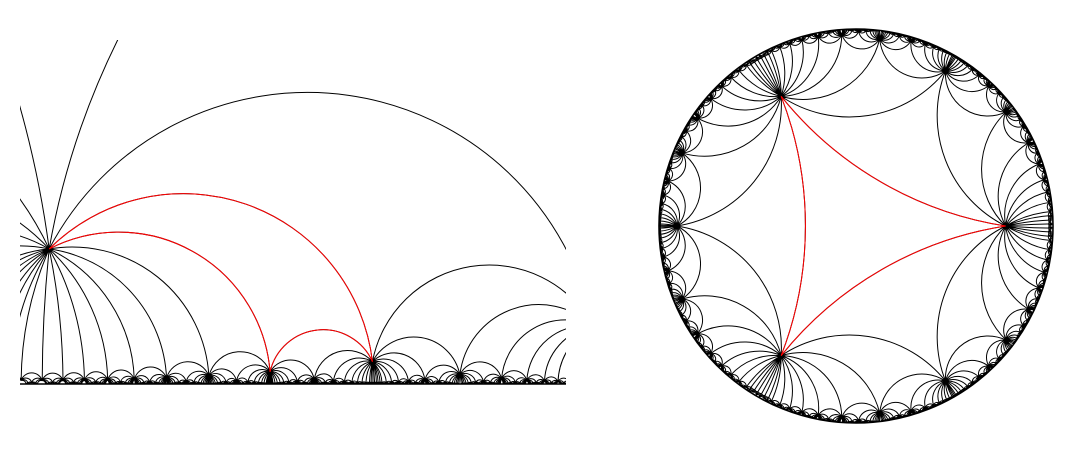 The width and height of the screenshot is (1067, 461). I want to click on disk-highlighted-triangle, so click(893, 226).